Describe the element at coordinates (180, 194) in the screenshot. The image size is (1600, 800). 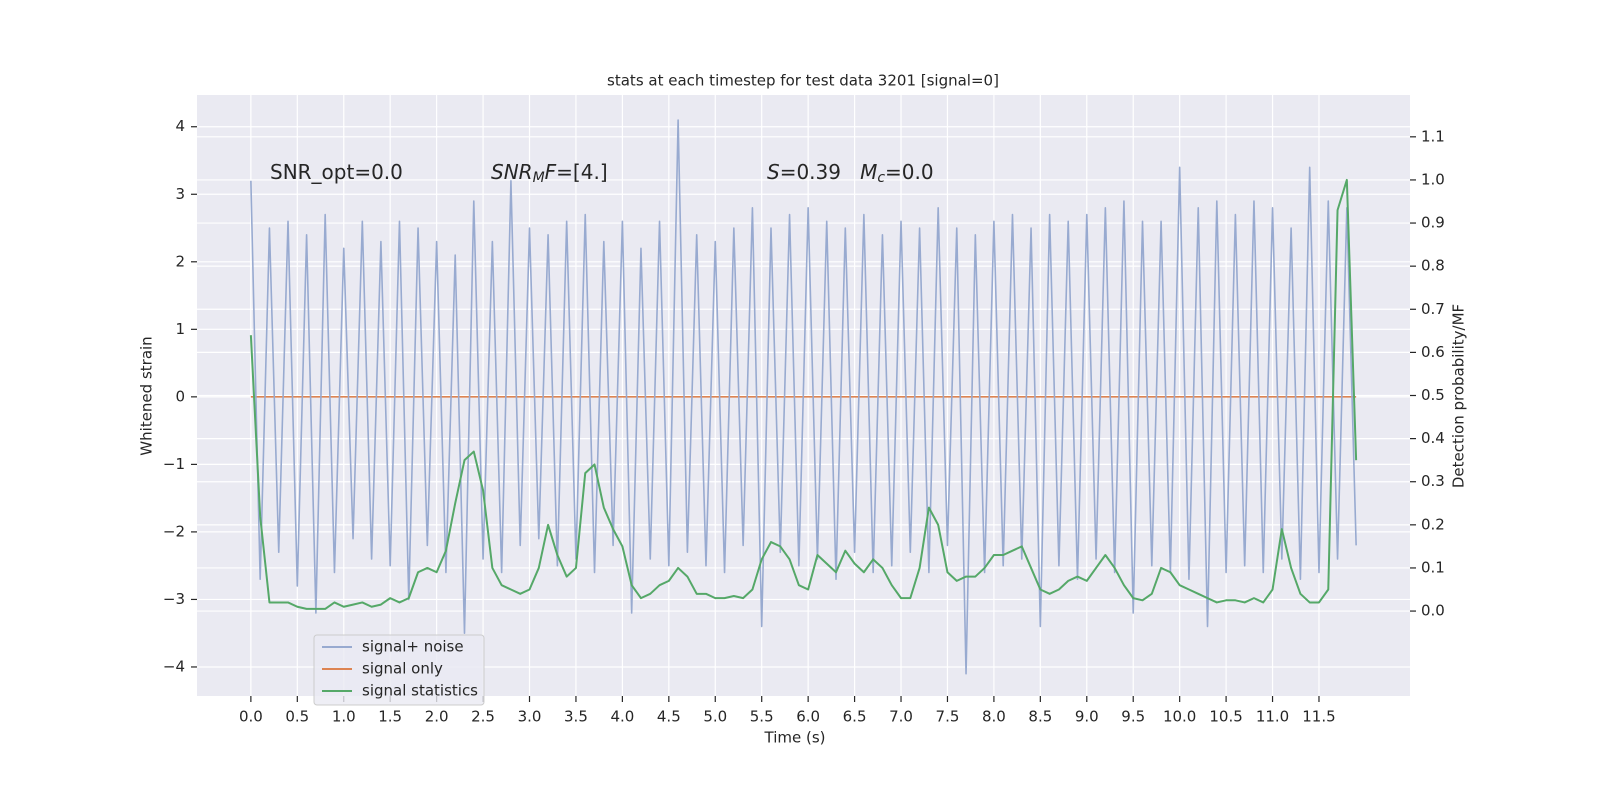
I see `y-tick-label: 3` at that location.